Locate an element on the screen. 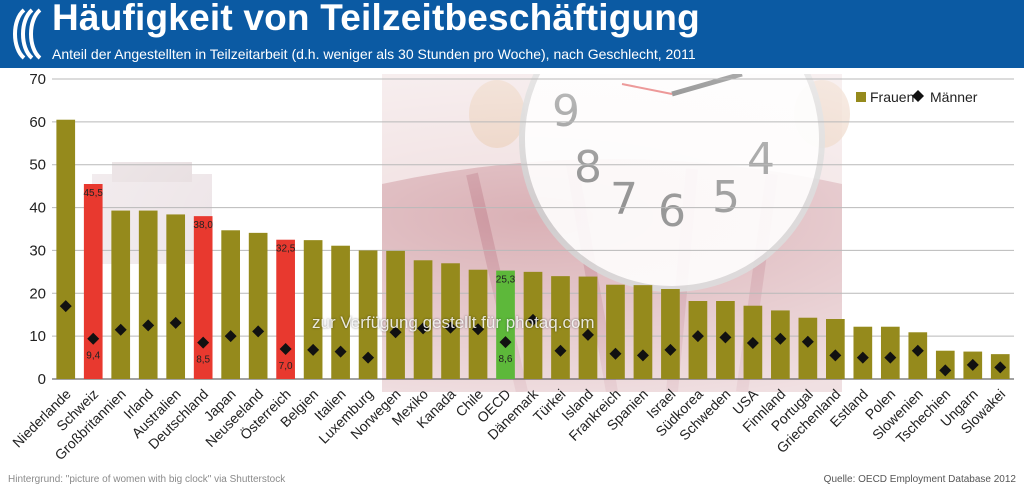 The height and width of the screenshot is (490, 1024). watermark-text: zur Verfügung gestellt für photaq.com is located at coordinates (453, 322).